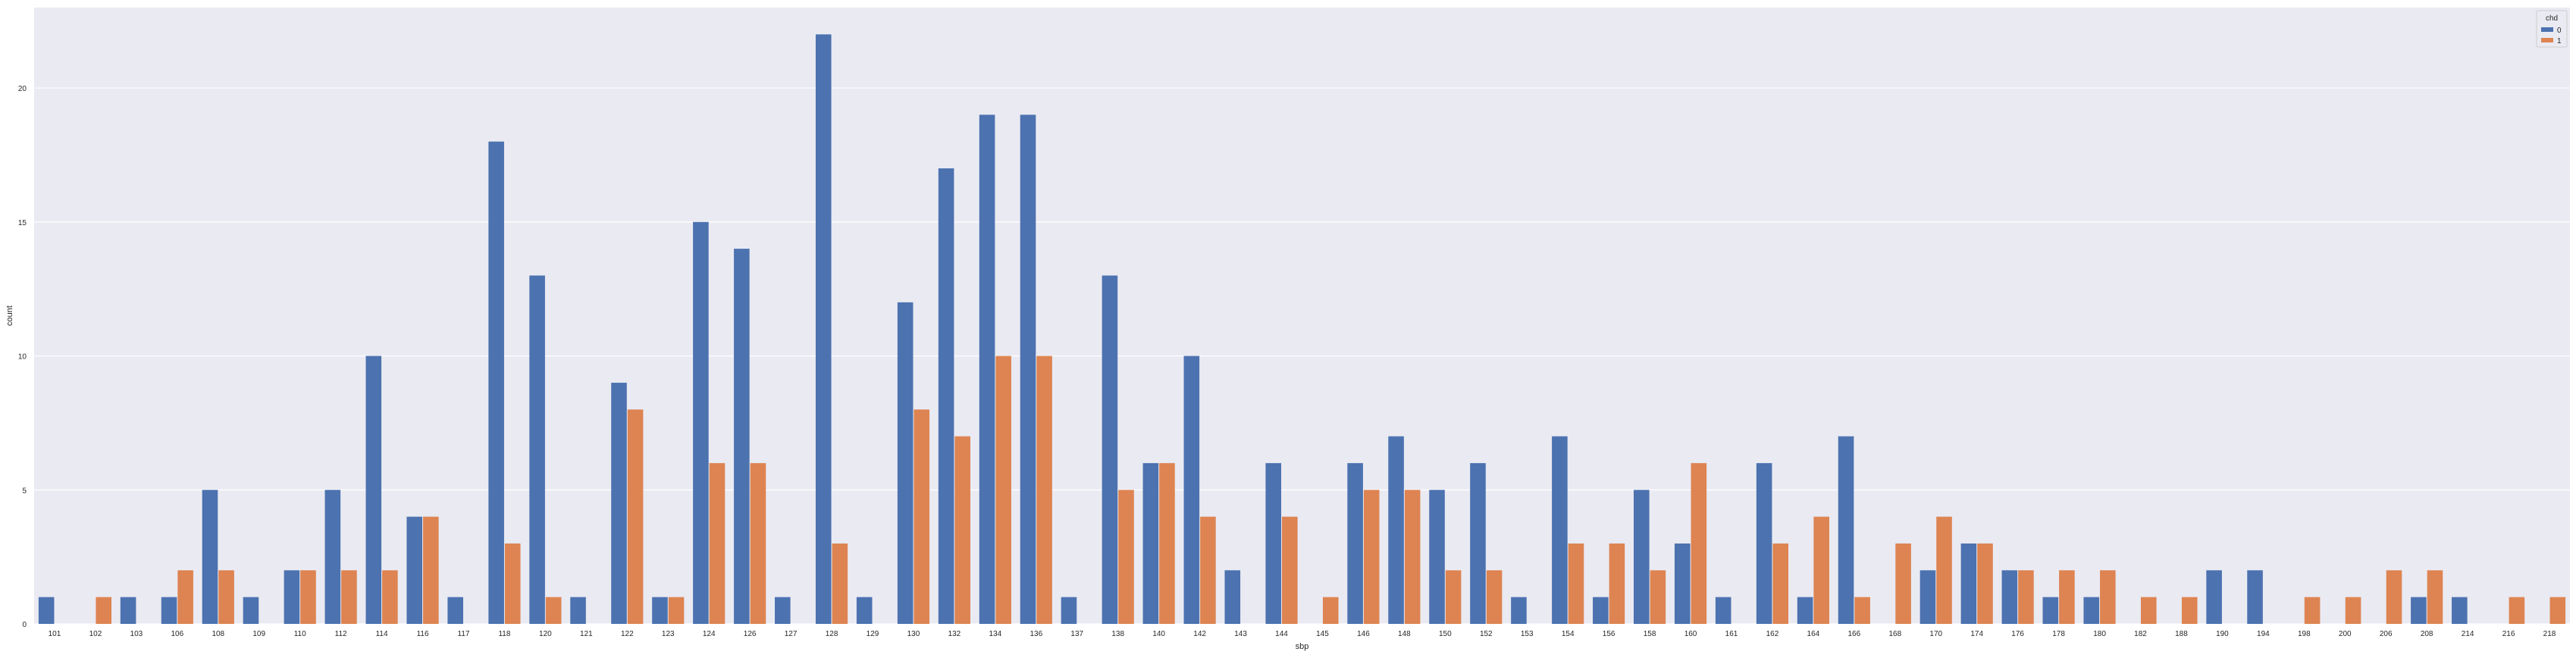 This screenshot has width=2576, height=658. I want to click on x-tick-label: 138, so click(1117, 634).